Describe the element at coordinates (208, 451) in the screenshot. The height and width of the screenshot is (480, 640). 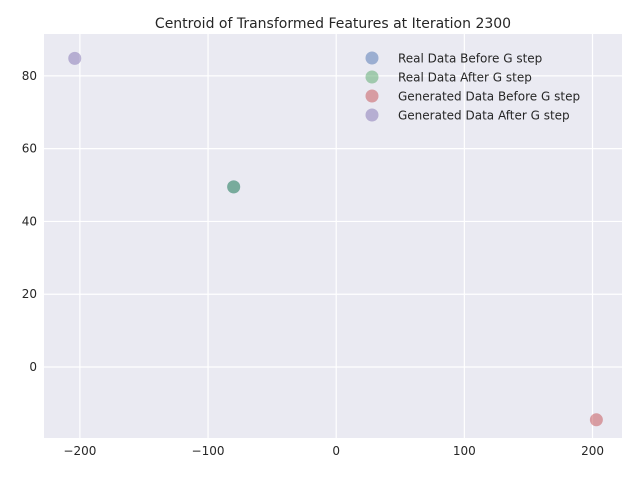
I see `x-tick-label: −100` at that location.